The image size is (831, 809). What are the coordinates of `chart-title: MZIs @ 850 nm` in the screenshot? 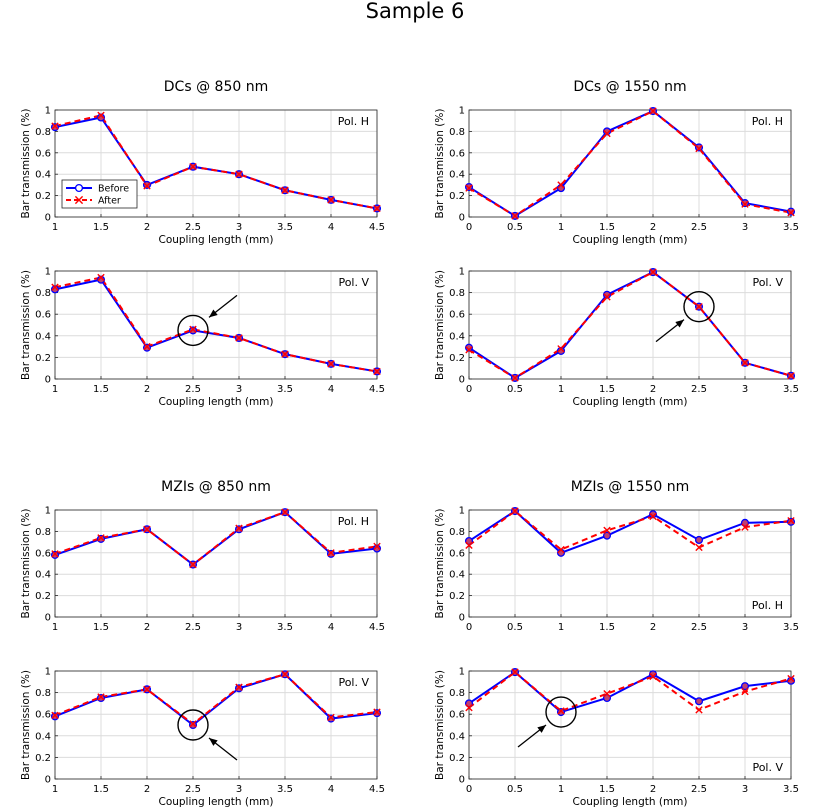 It's located at (216, 487).